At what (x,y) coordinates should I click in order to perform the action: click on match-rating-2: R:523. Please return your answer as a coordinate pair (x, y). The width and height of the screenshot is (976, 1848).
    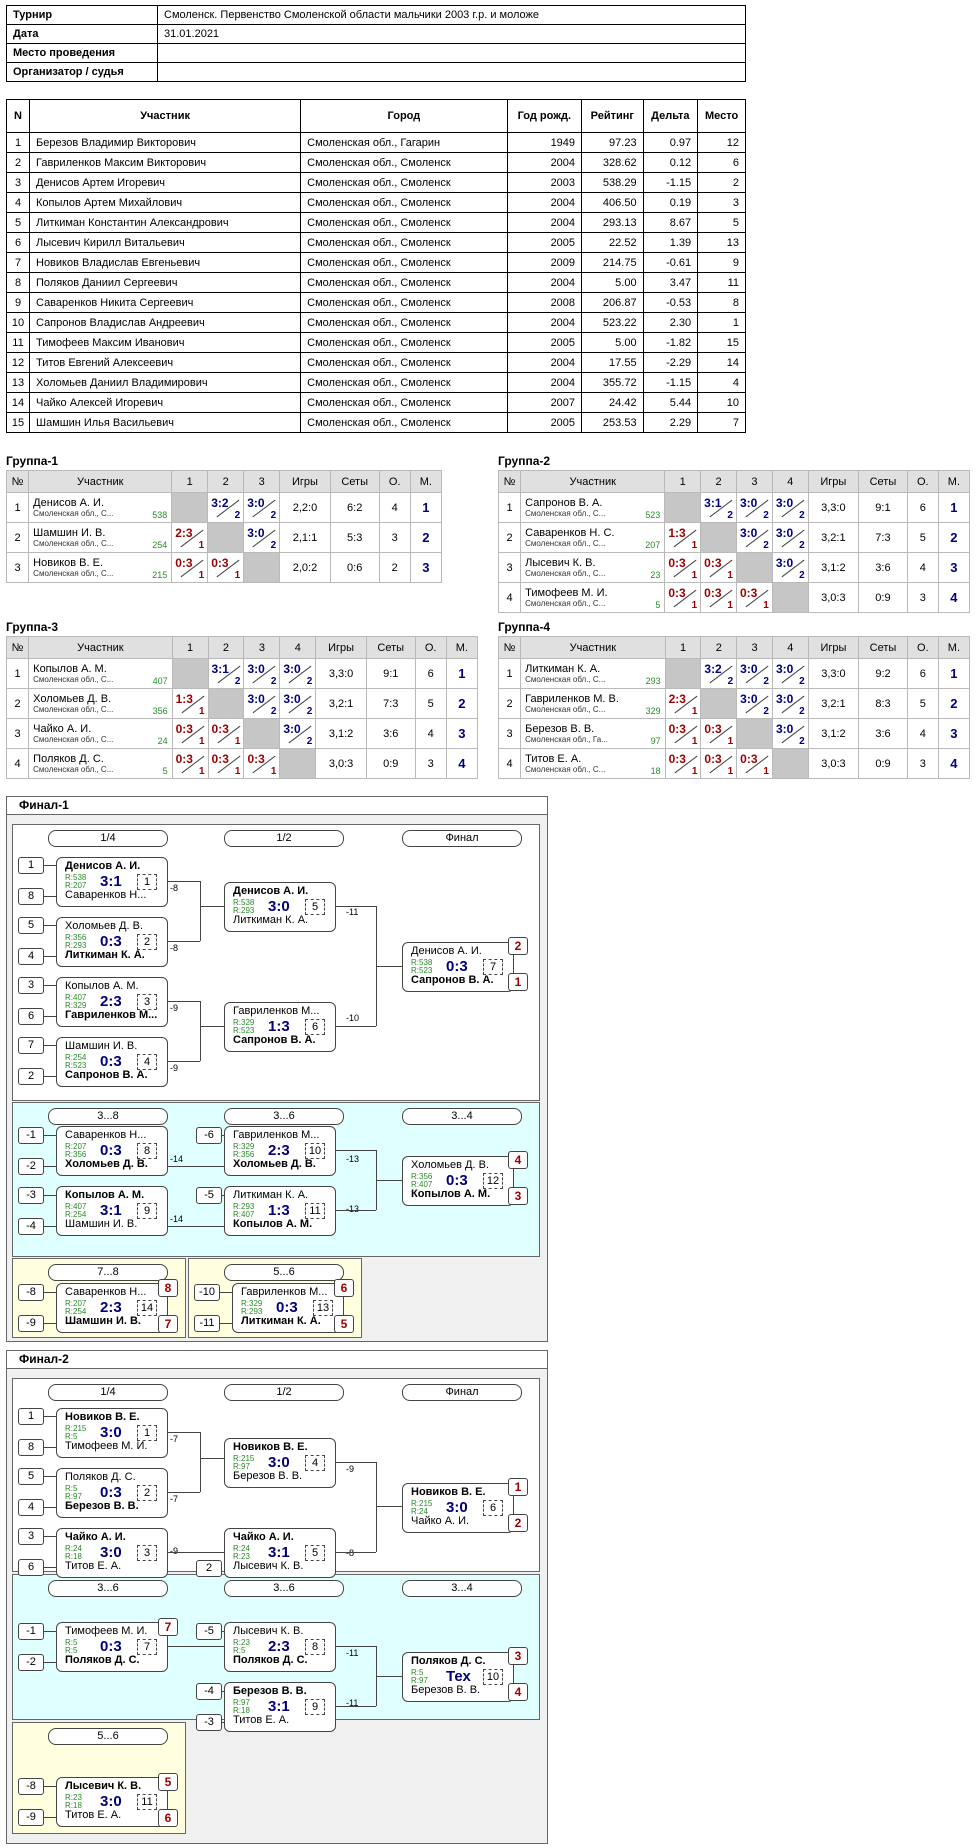
    Looking at the image, I should click on (422, 970).